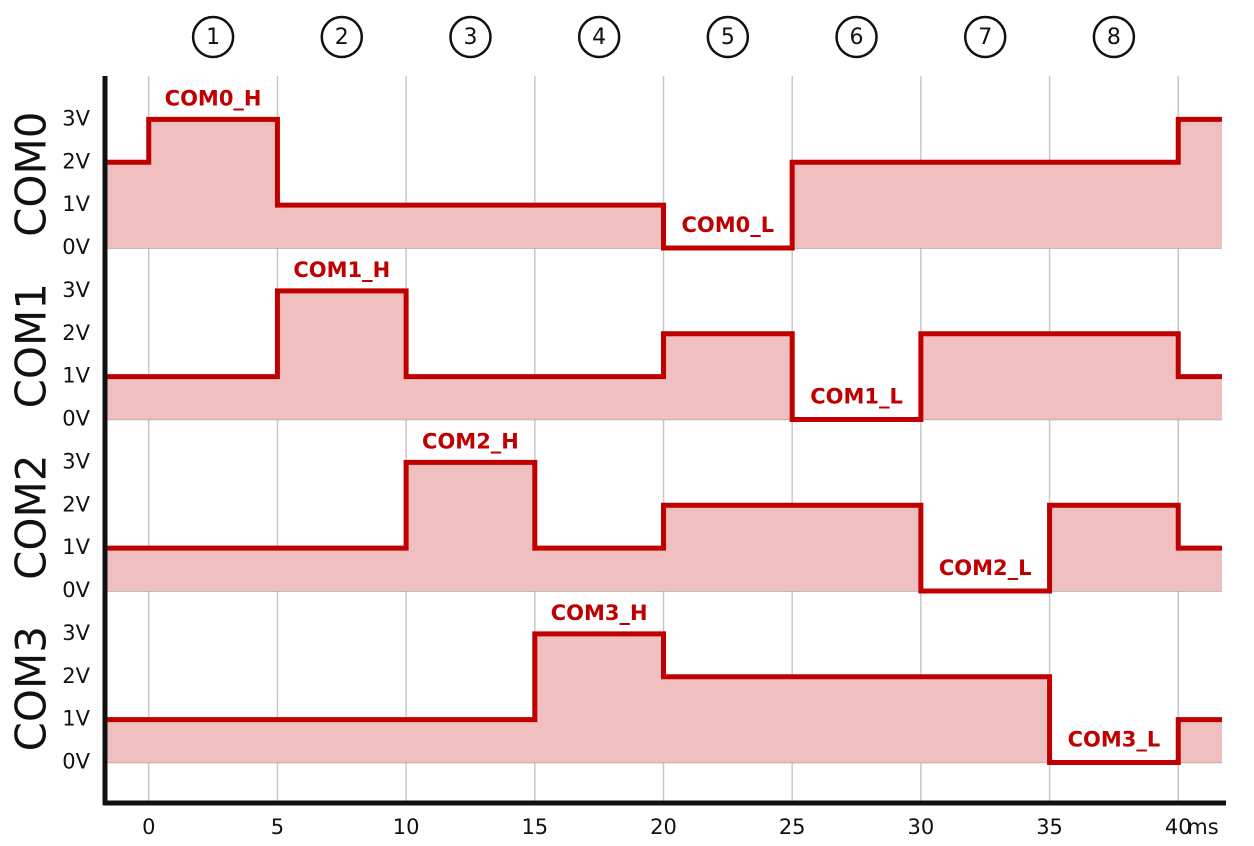  Describe the element at coordinates (31, 688) in the screenshot. I see `series-name: COM3` at that location.